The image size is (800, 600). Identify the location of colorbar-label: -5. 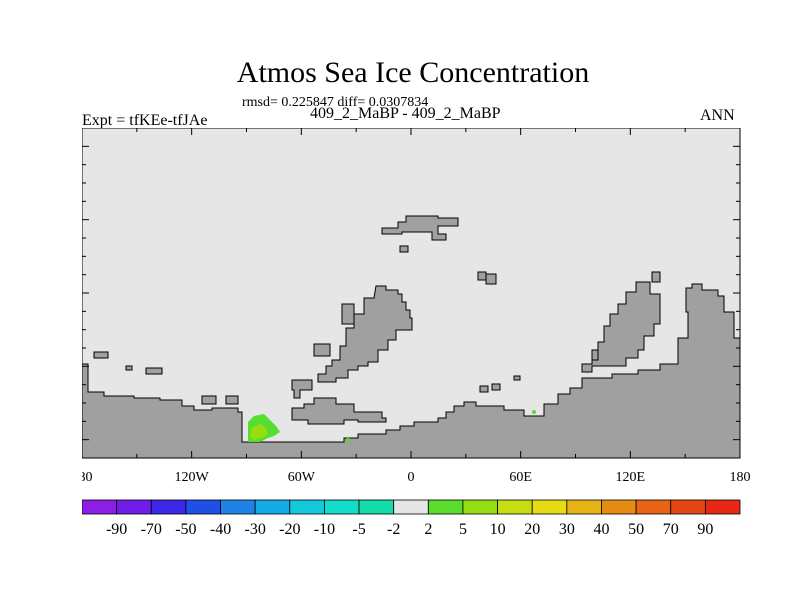
(358, 529).